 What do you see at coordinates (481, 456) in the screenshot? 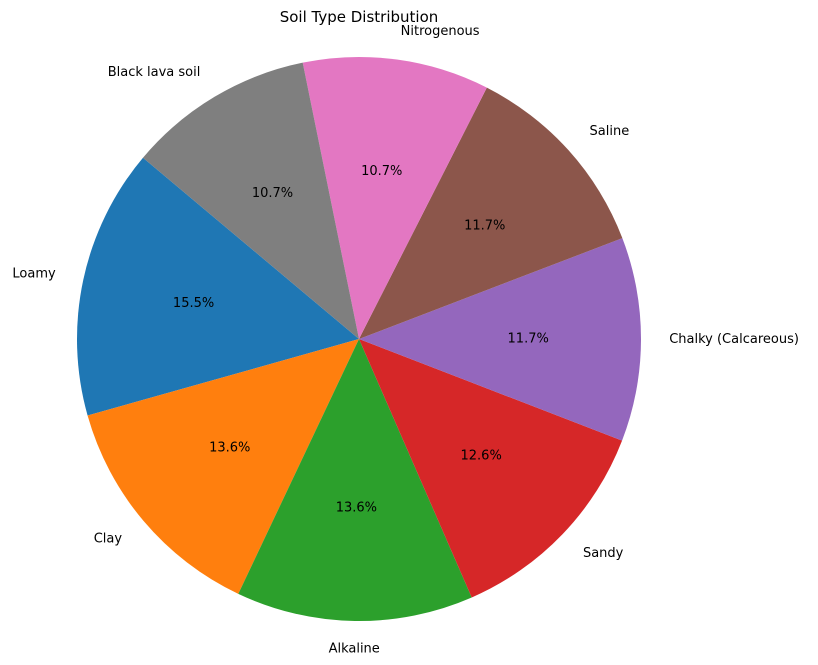
I see `percent-label-sandy: 12.6%` at bounding box center [481, 456].